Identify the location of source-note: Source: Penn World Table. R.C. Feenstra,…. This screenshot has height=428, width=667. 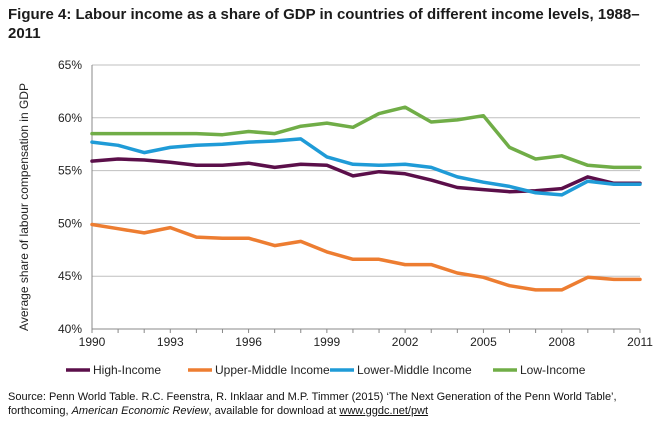
(333, 404).